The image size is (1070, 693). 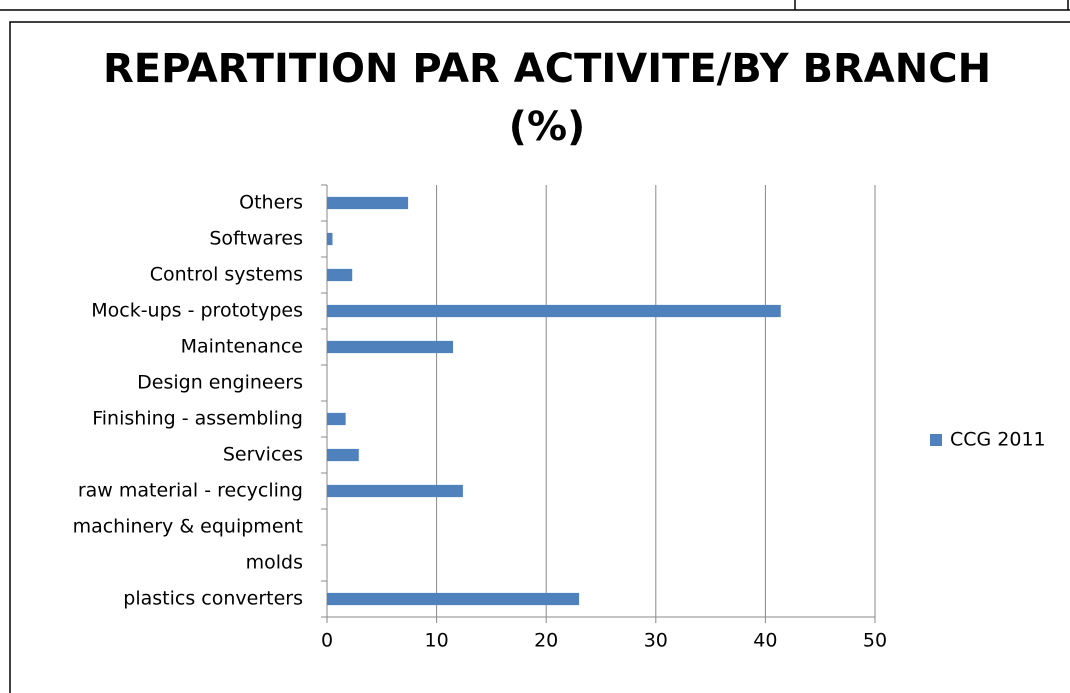 What do you see at coordinates (242, 347) in the screenshot?
I see `y-tick-label: Maintenance` at bounding box center [242, 347].